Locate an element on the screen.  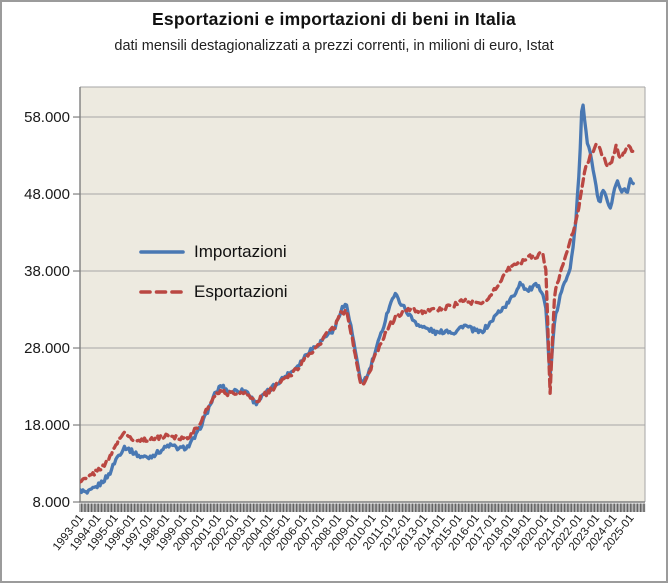
importazioni-line-swatch is located at coordinates (162, 251).